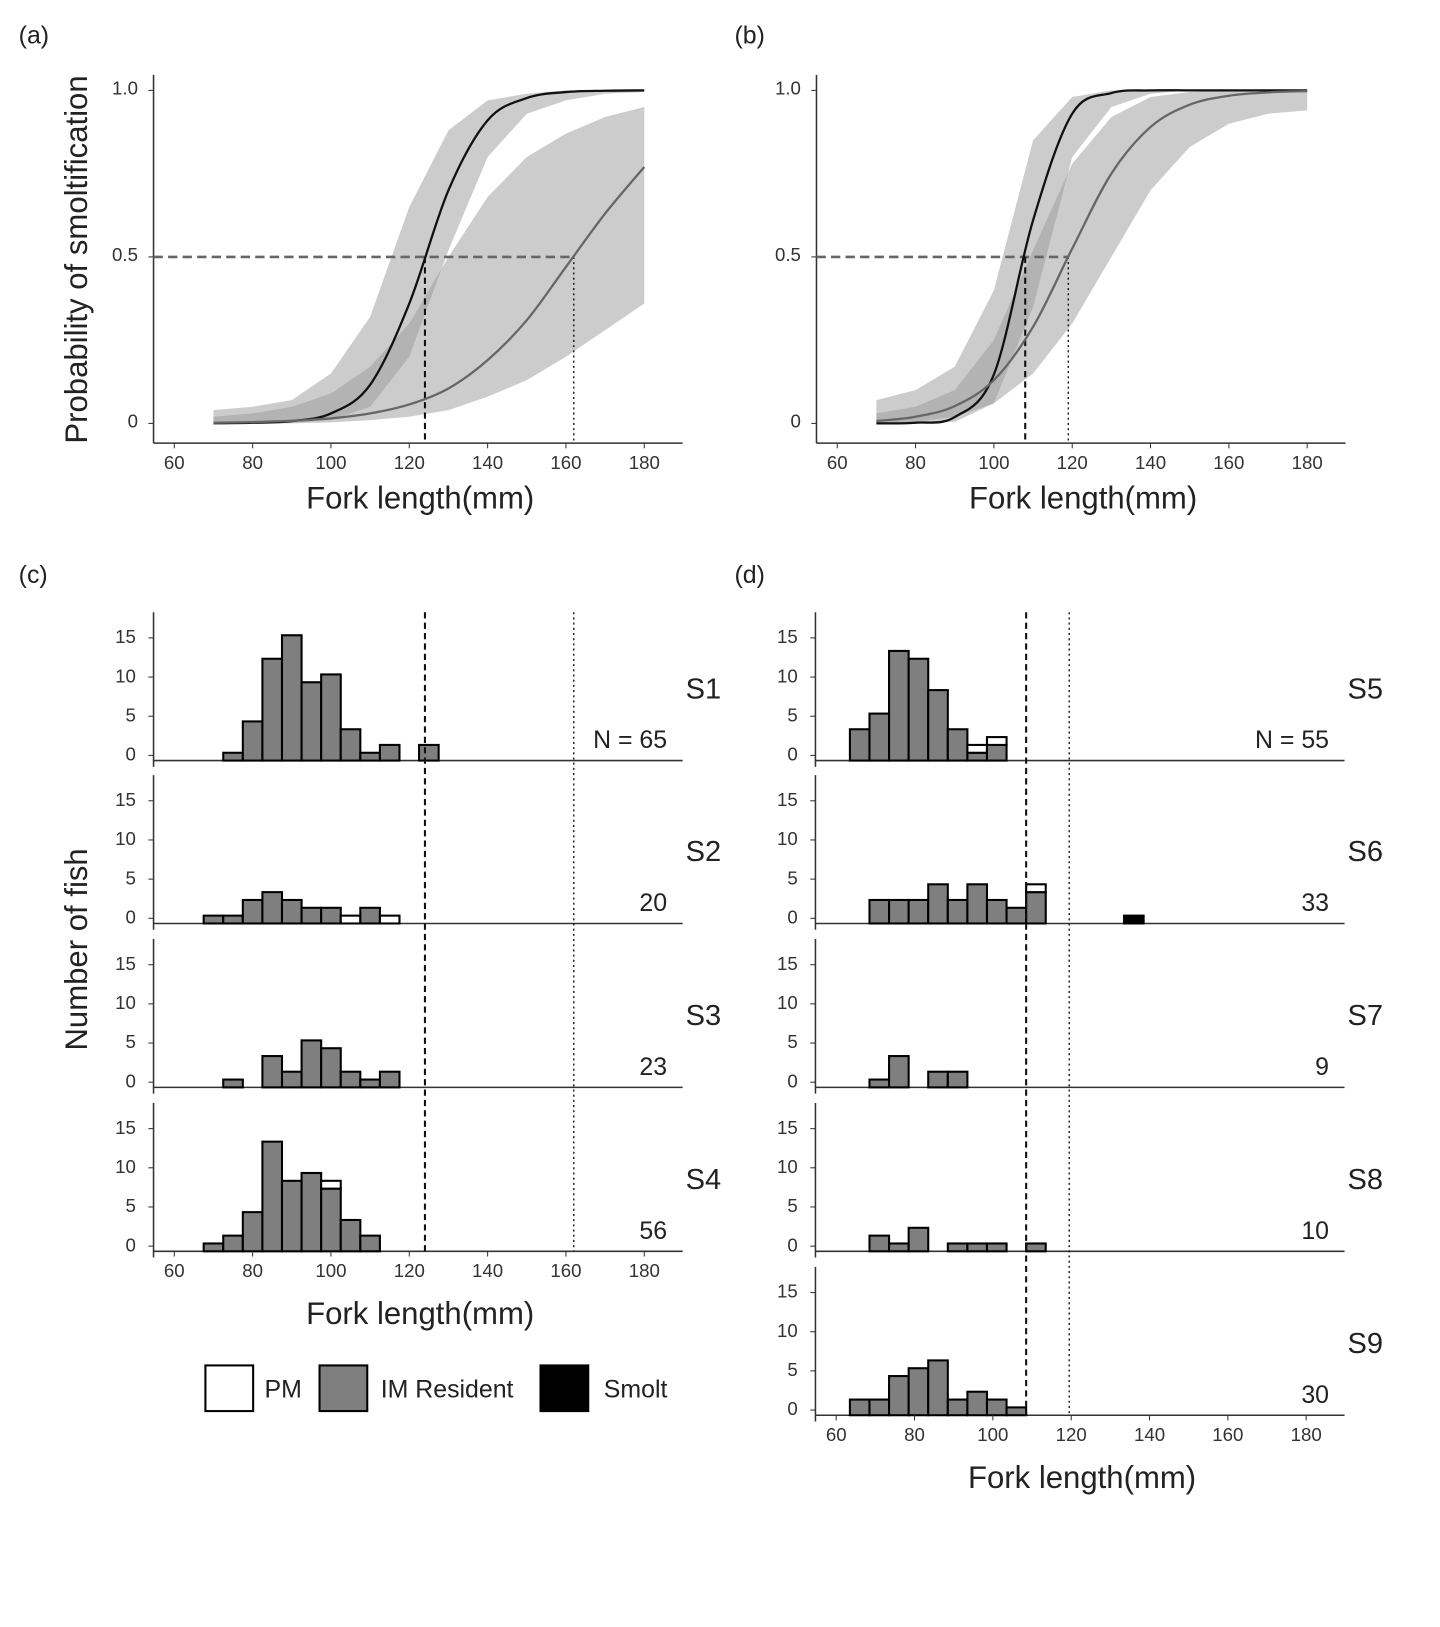 The height and width of the screenshot is (1627, 1440). I want to click on panel-b, so click(1078, 261).